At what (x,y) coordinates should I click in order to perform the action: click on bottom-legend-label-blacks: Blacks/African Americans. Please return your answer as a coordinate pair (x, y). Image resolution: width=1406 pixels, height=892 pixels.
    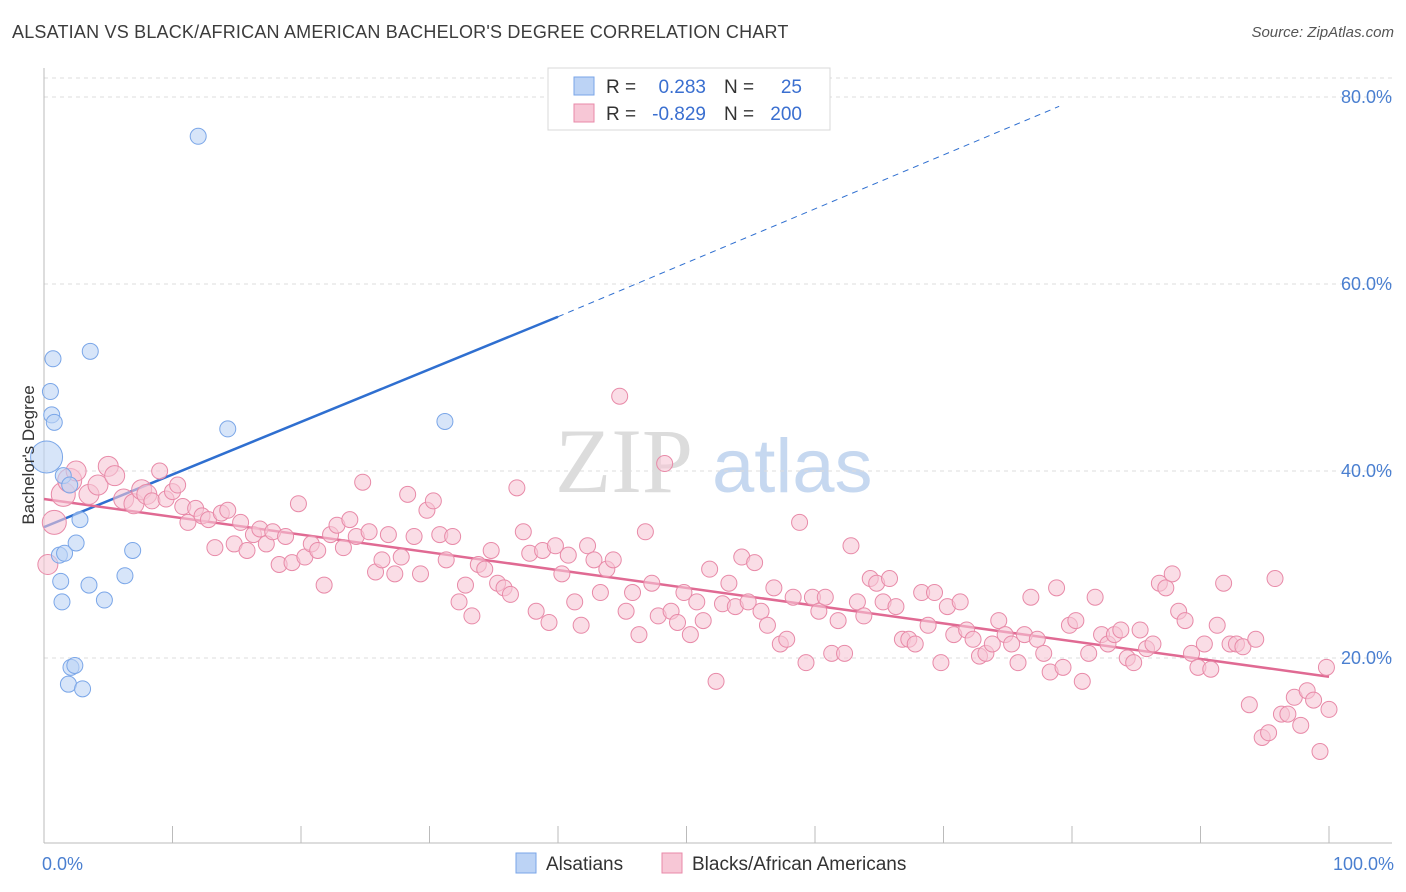
    Looking at the image, I should click on (799, 864).